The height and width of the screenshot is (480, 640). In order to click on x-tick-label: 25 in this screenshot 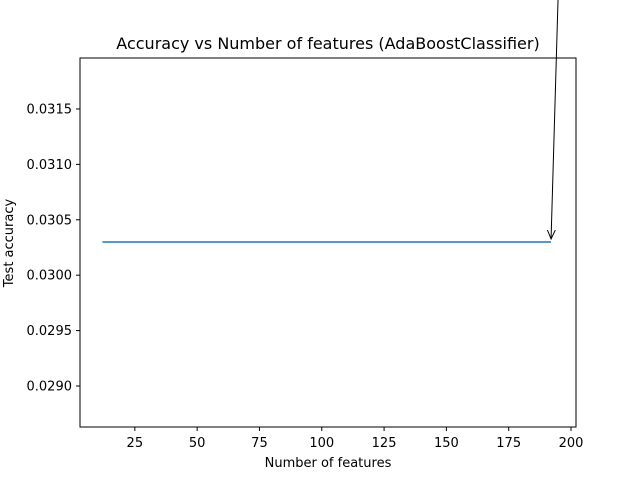, I will do `click(135, 443)`.